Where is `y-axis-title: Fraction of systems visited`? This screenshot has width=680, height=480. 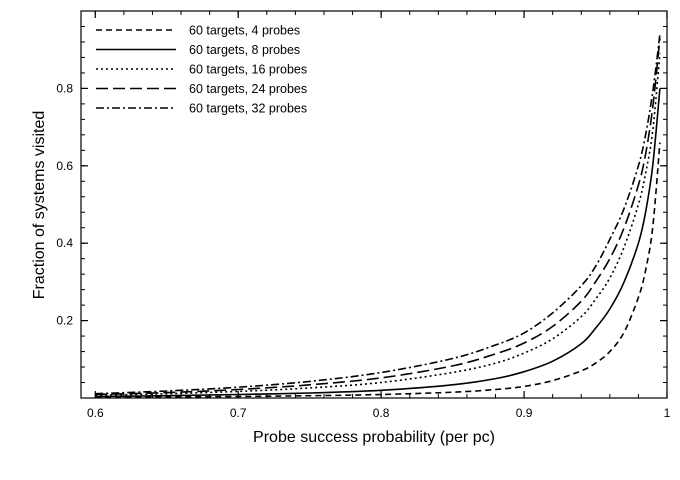 y-axis-title: Fraction of systems visited is located at coordinates (39, 205).